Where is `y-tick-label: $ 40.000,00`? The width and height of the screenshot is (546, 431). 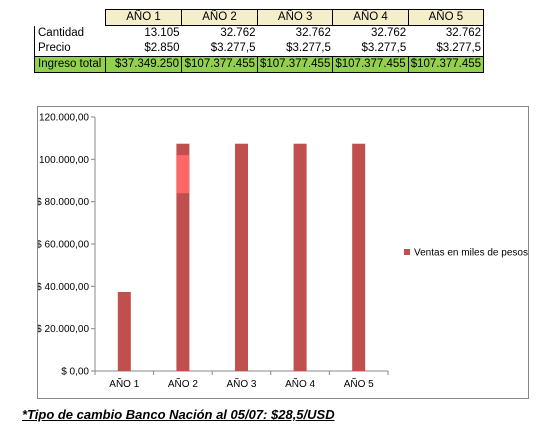 y-tick-label: $ 40.000,00 is located at coordinates (63, 287).